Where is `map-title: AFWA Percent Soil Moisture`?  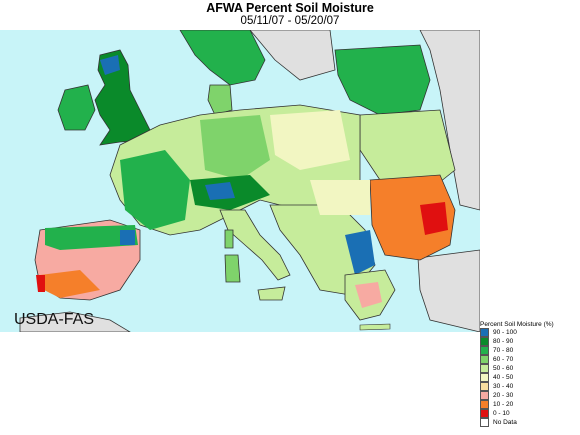 map-title: AFWA Percent Soil Moisture is located at coordinates (290, 8).